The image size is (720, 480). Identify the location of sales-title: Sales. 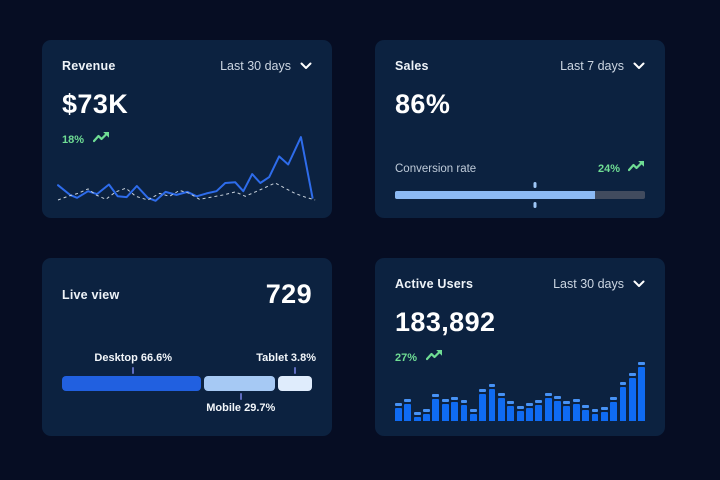
(412, 66).